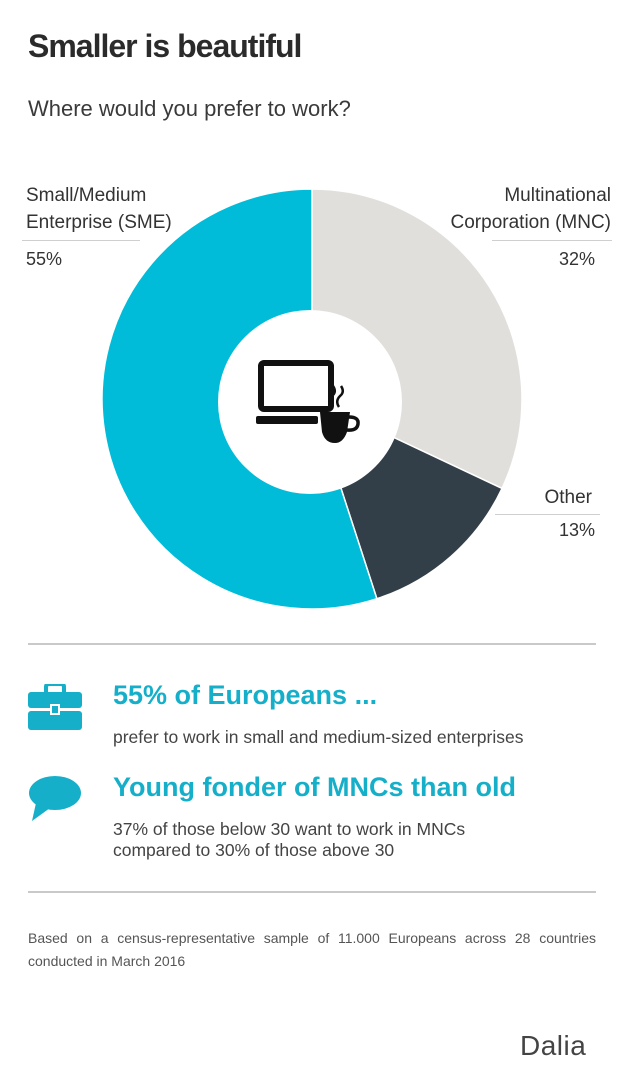 Image resolution: width=623 pixels, height=1083 pixels. I want to click on divider-bottom, so click(312, 892).